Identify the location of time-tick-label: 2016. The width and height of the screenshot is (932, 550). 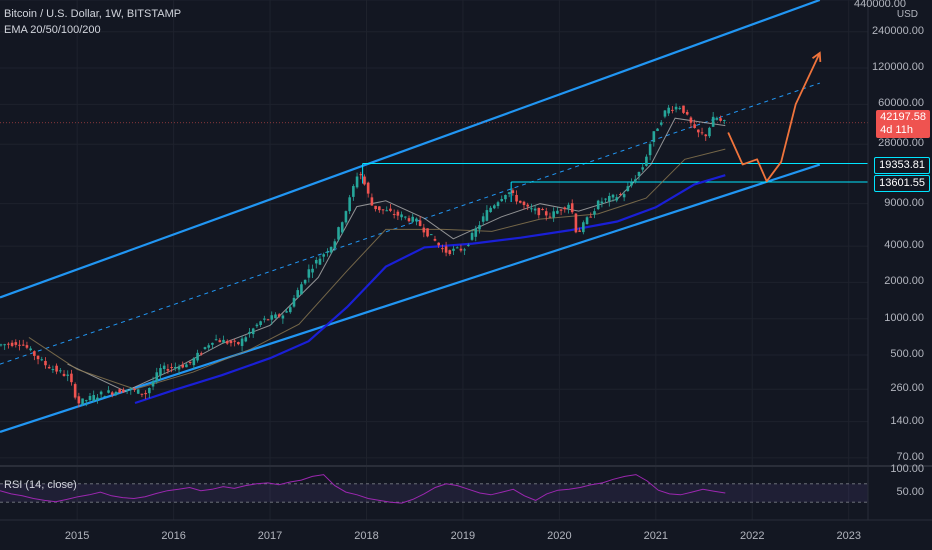
(173, 536).